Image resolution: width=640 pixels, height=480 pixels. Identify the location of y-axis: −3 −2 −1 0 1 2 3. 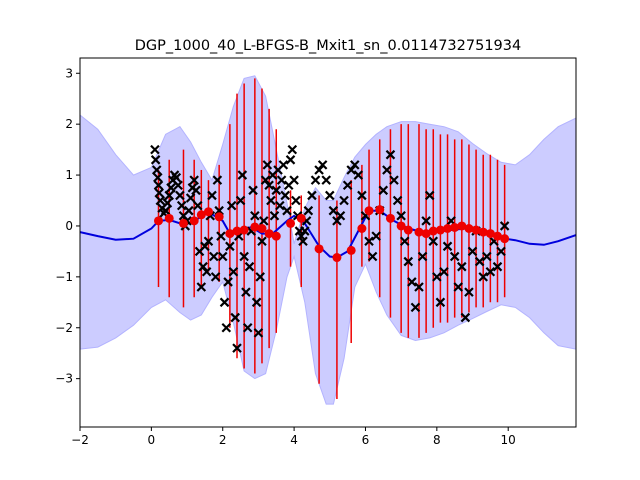
(67, 226).